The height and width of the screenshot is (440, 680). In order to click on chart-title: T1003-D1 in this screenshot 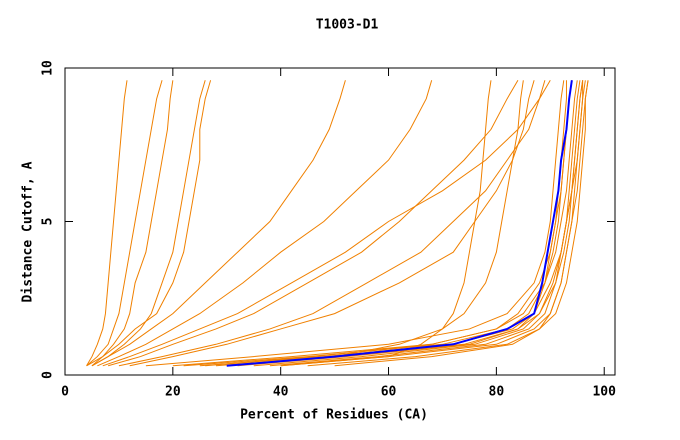, I will do `click(347, 25)`.